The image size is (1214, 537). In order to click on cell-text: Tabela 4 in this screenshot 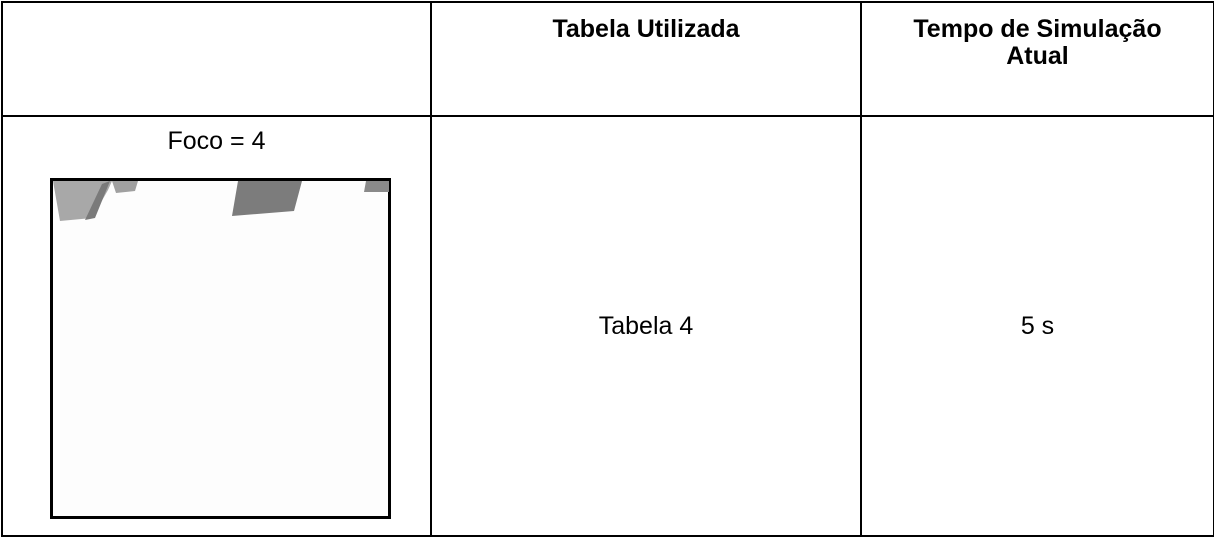, I will do `click(646, 325)`.